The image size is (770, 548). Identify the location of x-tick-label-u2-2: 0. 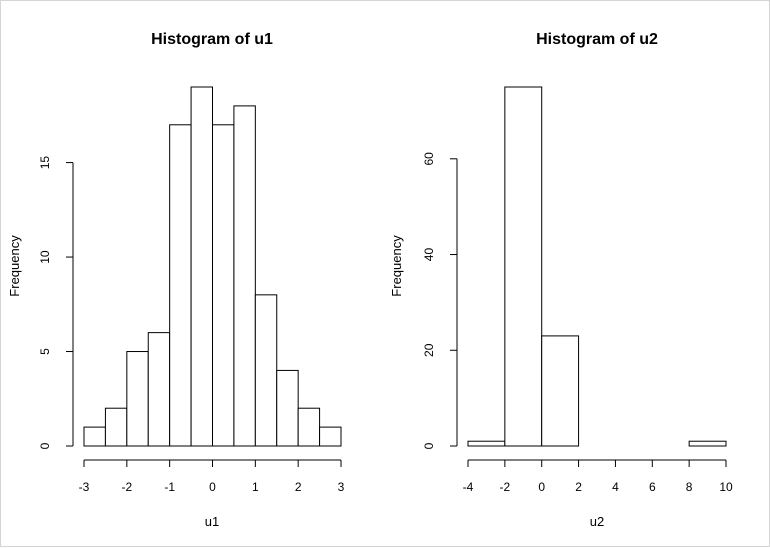
(541, 487).